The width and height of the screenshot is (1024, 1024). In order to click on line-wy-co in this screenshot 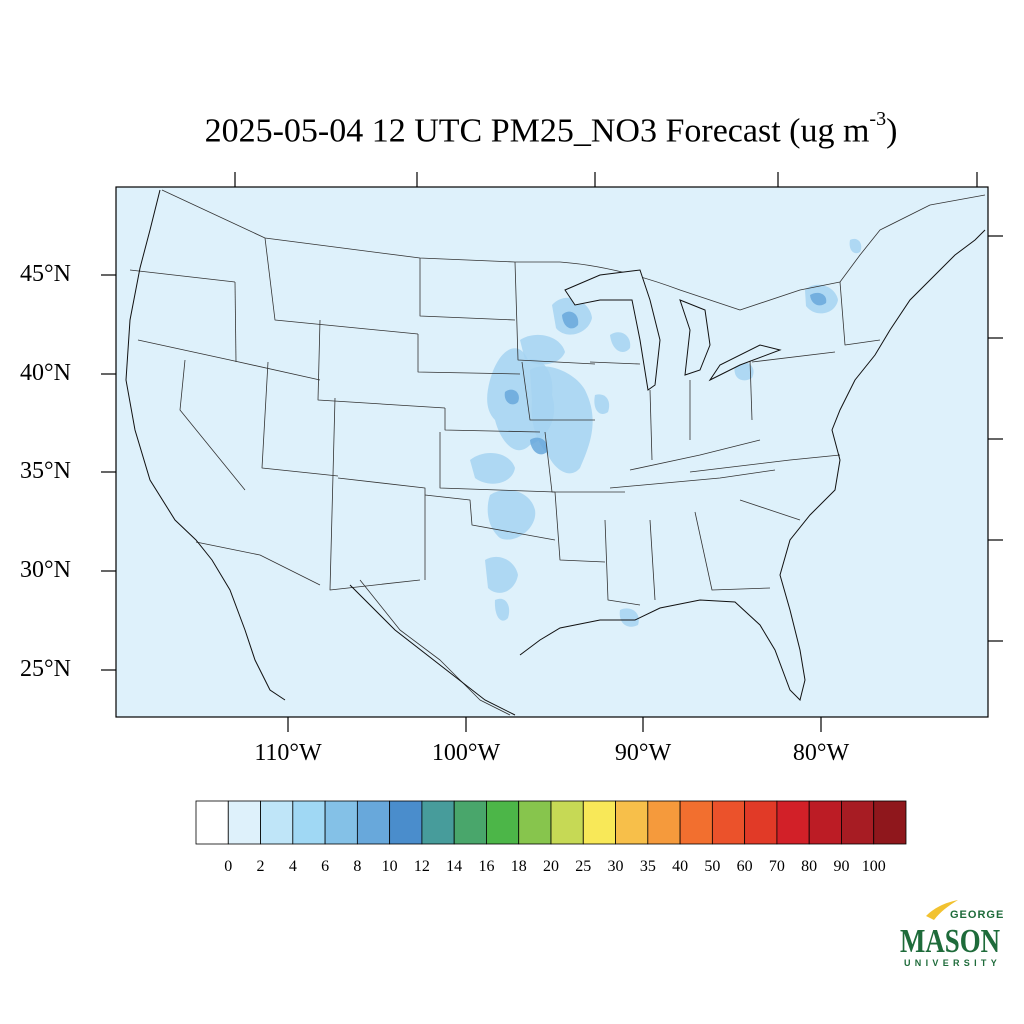, I will do `click(381, 364)`.